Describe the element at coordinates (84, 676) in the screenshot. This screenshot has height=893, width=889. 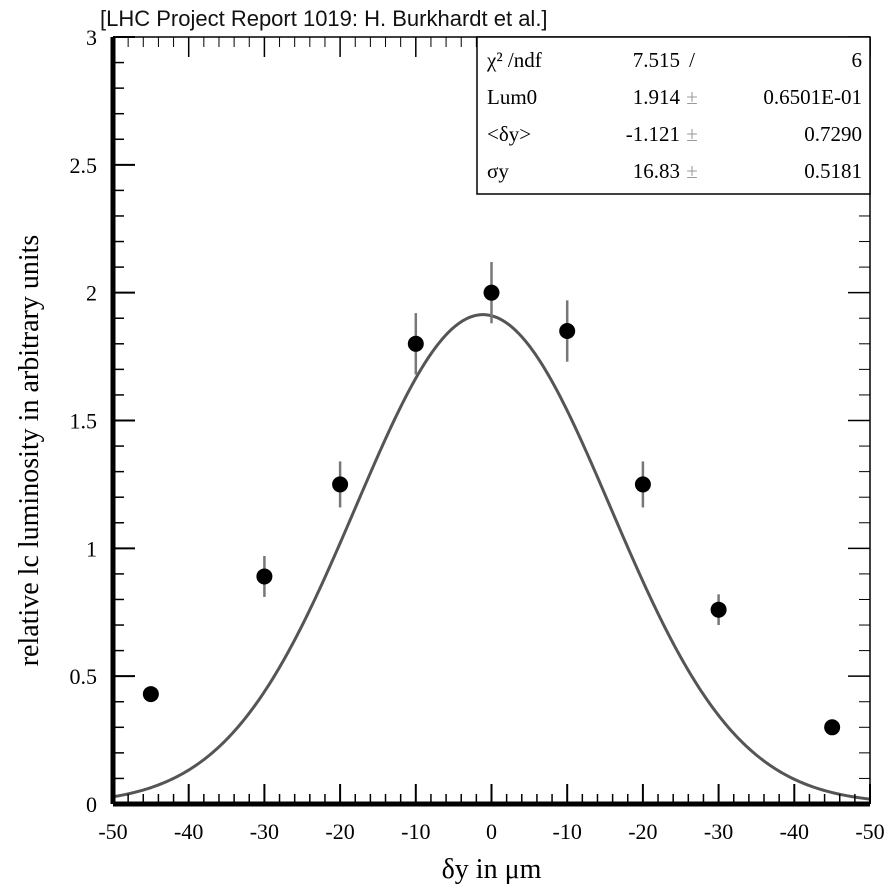
I see `y-tick-label: 0.5` at that location.